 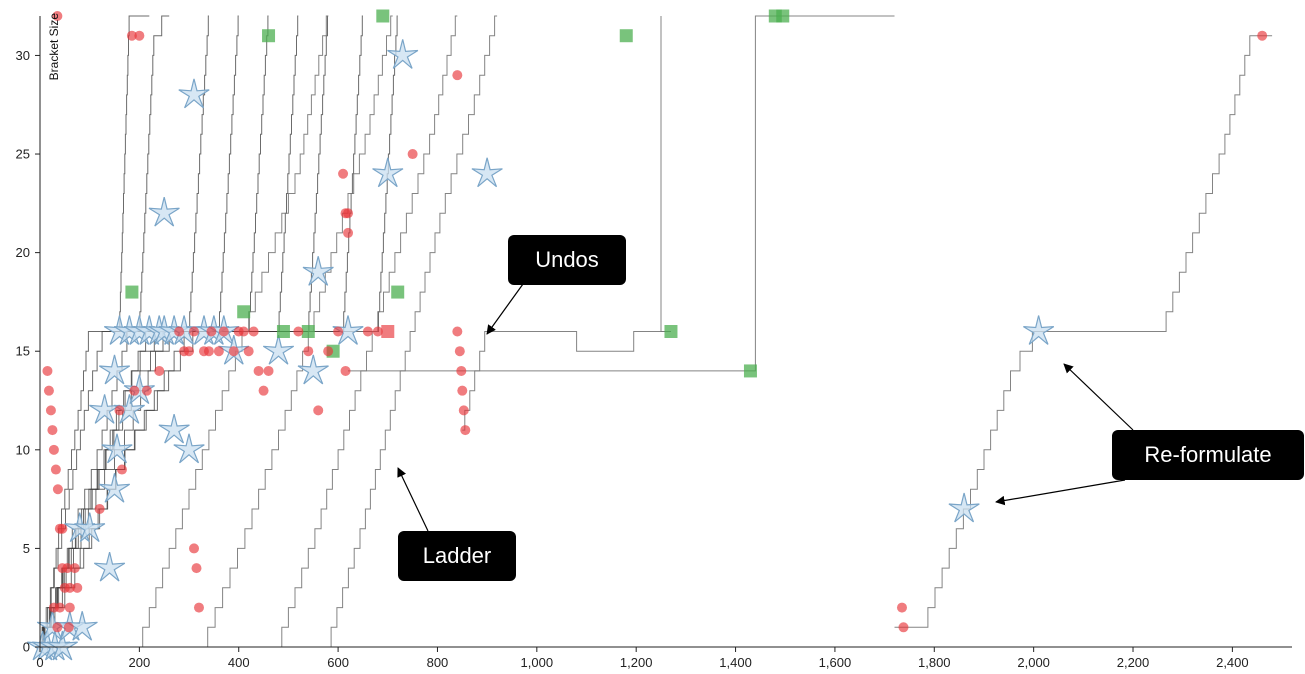 I want to click on y-tick-label: 20, so click(x=23, y=252).